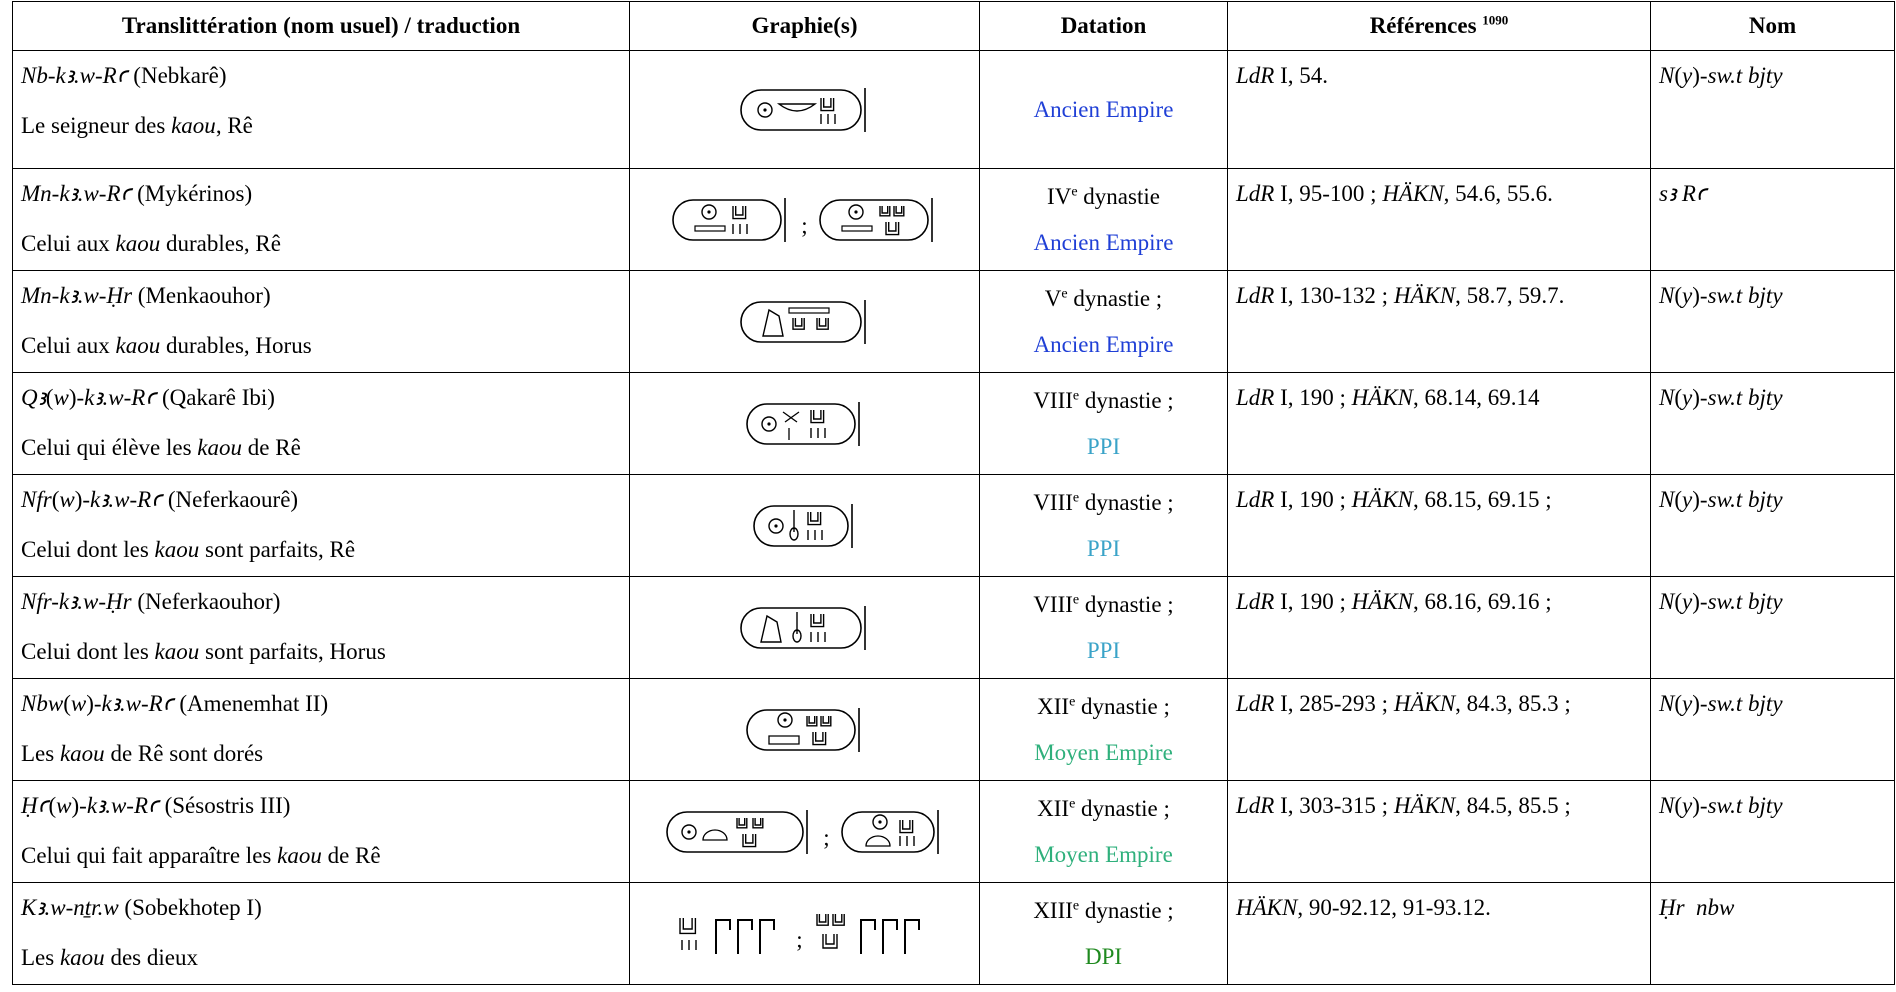  I want to click on datation: XIIIe dynastie ;, so click(1103, 911).